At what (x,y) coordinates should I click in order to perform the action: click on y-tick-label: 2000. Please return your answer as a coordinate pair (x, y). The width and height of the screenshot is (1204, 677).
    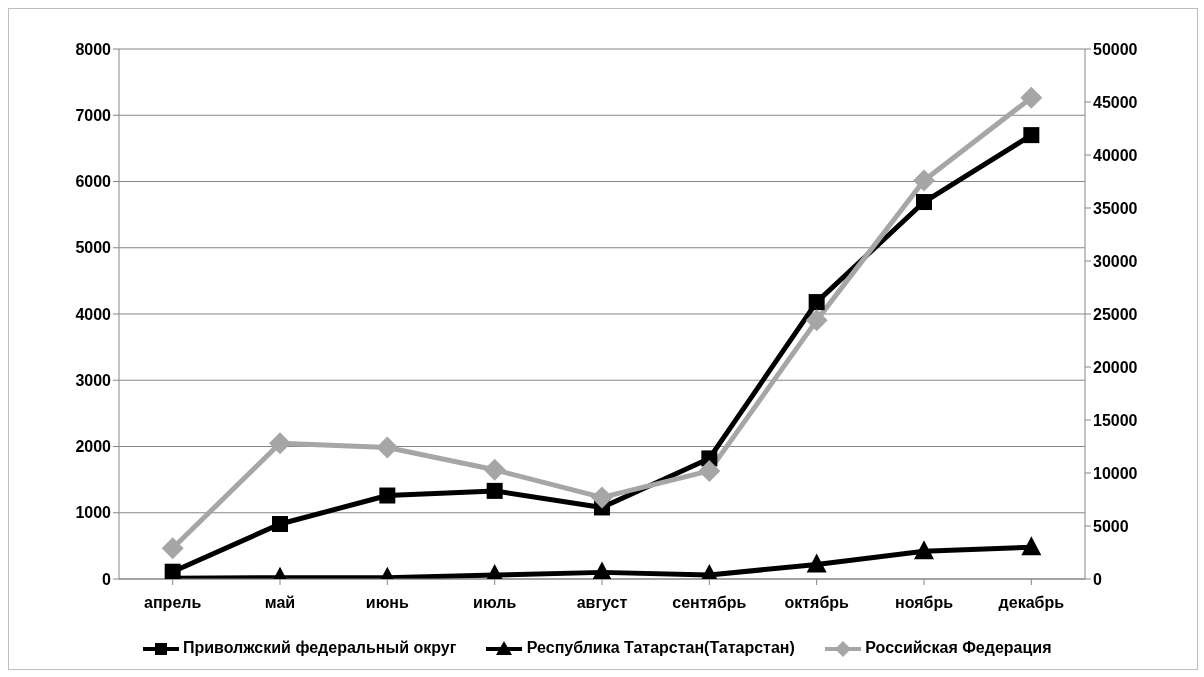
    Looking at the image, I should click on (93, 447).